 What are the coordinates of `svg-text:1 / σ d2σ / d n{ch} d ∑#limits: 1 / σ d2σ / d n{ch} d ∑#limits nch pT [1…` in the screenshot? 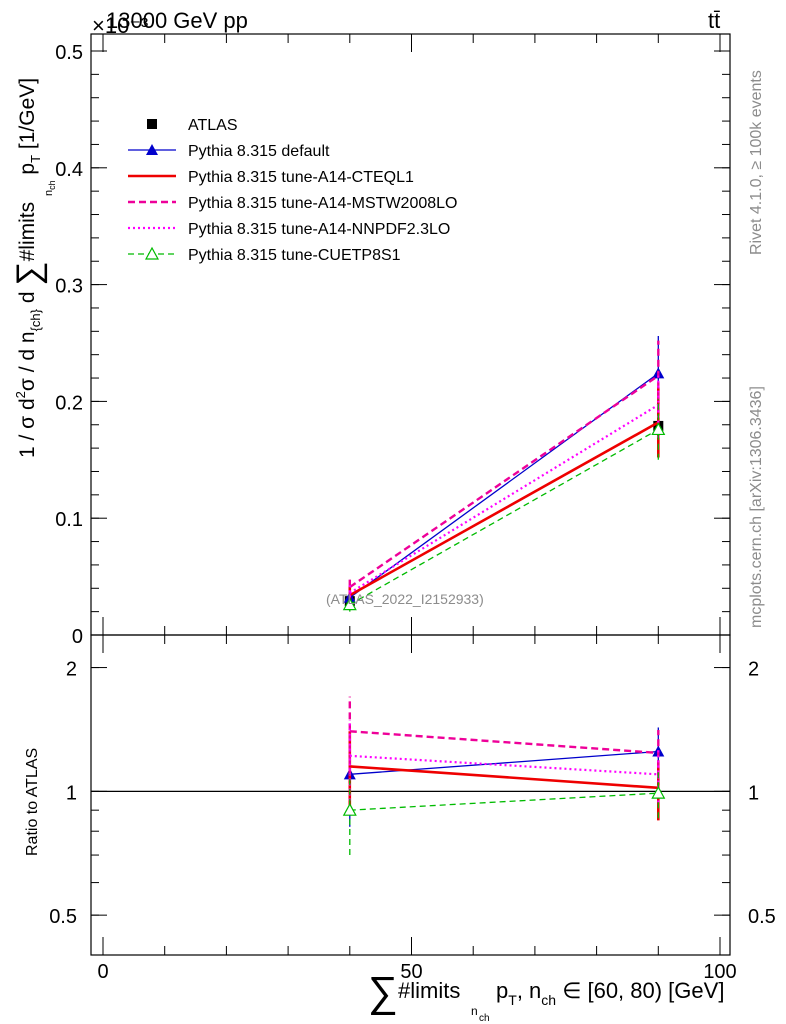 It's located at (33, 268).